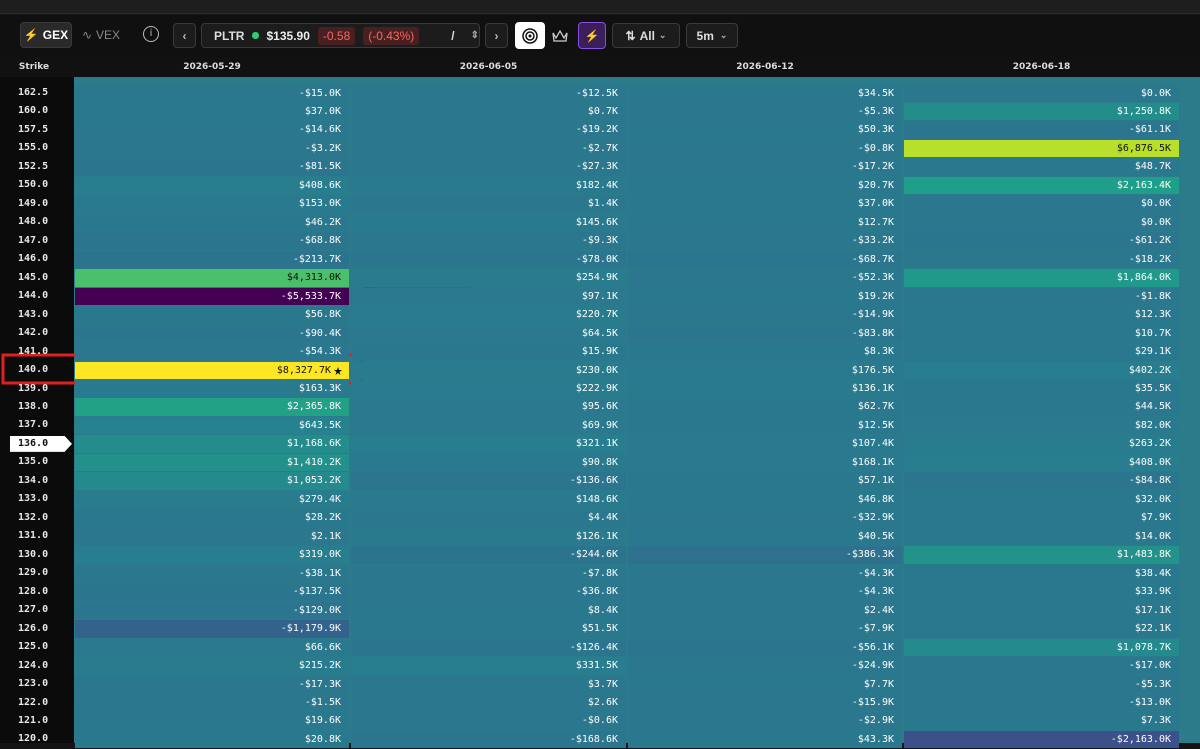 This screenshot has height=749, width=1200. I want to click on interval-label: 5m, so click(705, 35).